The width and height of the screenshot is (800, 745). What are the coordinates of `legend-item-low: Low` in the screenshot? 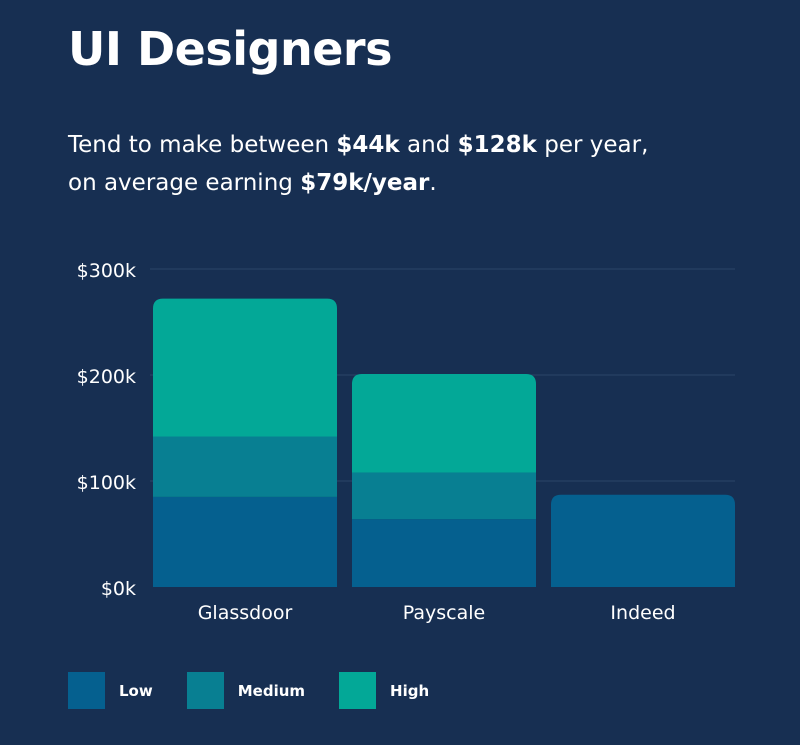 It's located at (110, 690).